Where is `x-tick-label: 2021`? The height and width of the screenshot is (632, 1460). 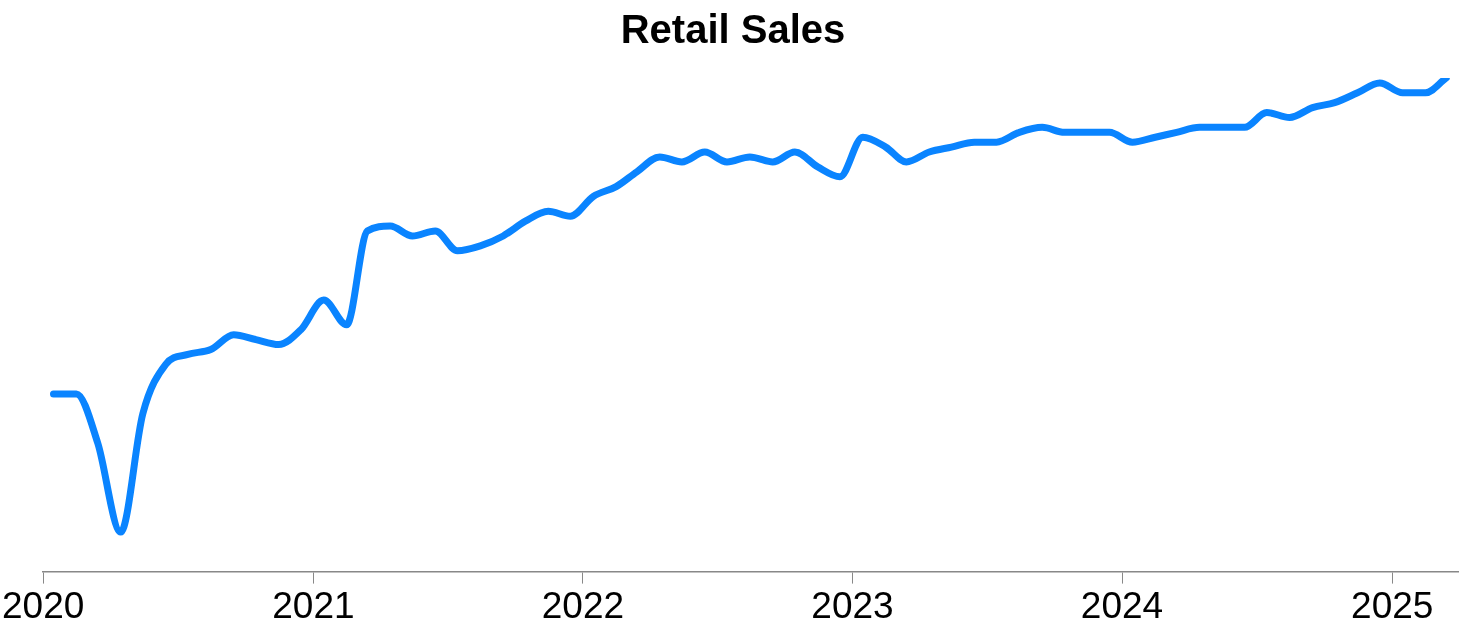 x-tick-label: 2021 is located at coordinates (313, 605).